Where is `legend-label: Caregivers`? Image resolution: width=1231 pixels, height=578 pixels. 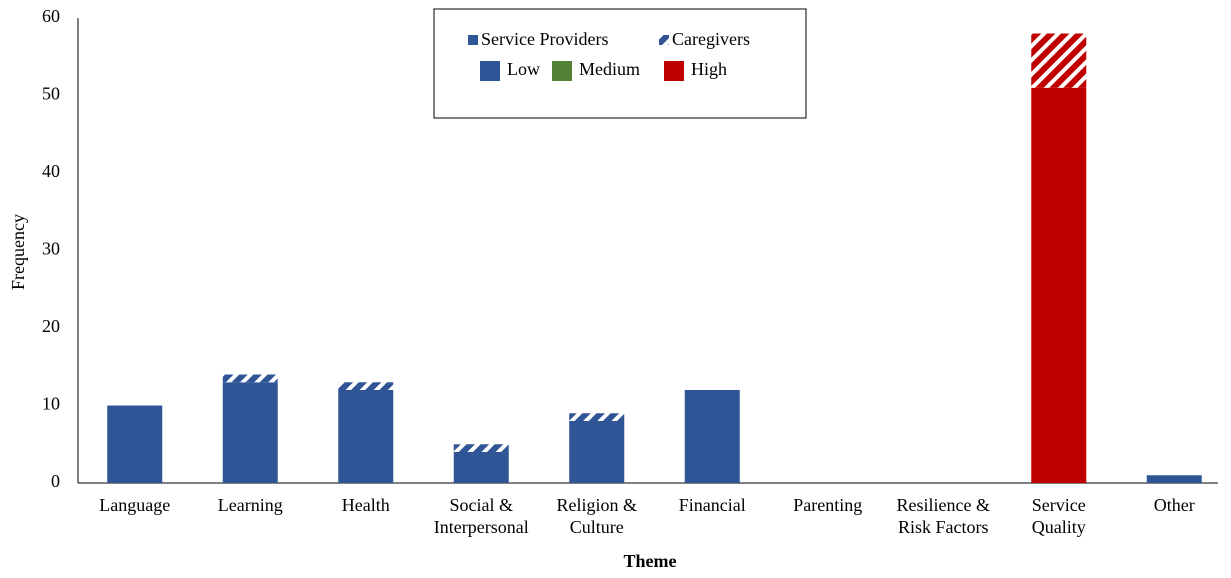
legend-label: Caregivers is located at coordinates (711, 39).